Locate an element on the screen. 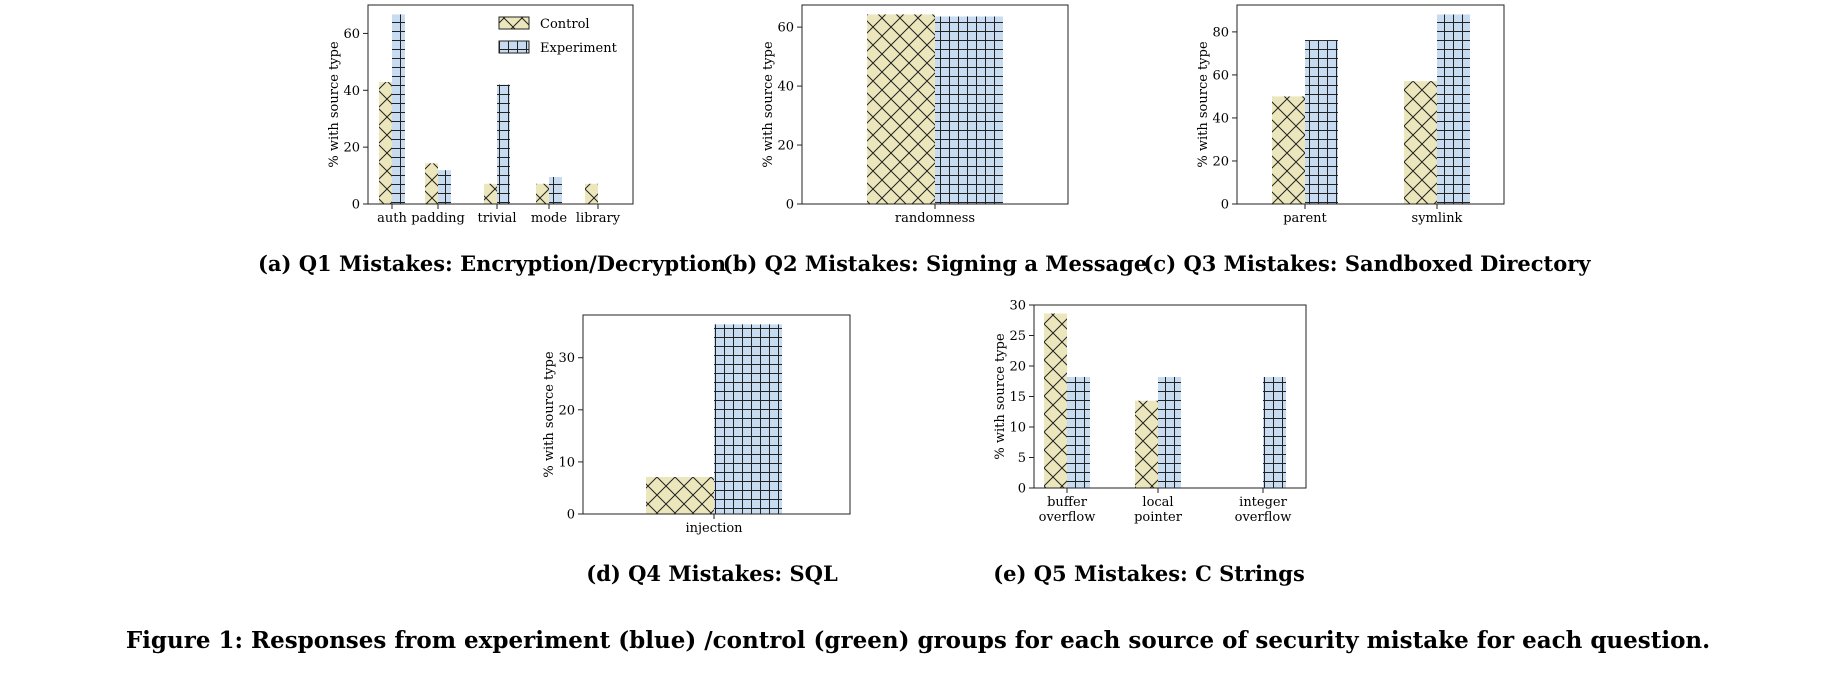  bar-control-buffer-overflow-hatch is located at coordinates (1055, 400).